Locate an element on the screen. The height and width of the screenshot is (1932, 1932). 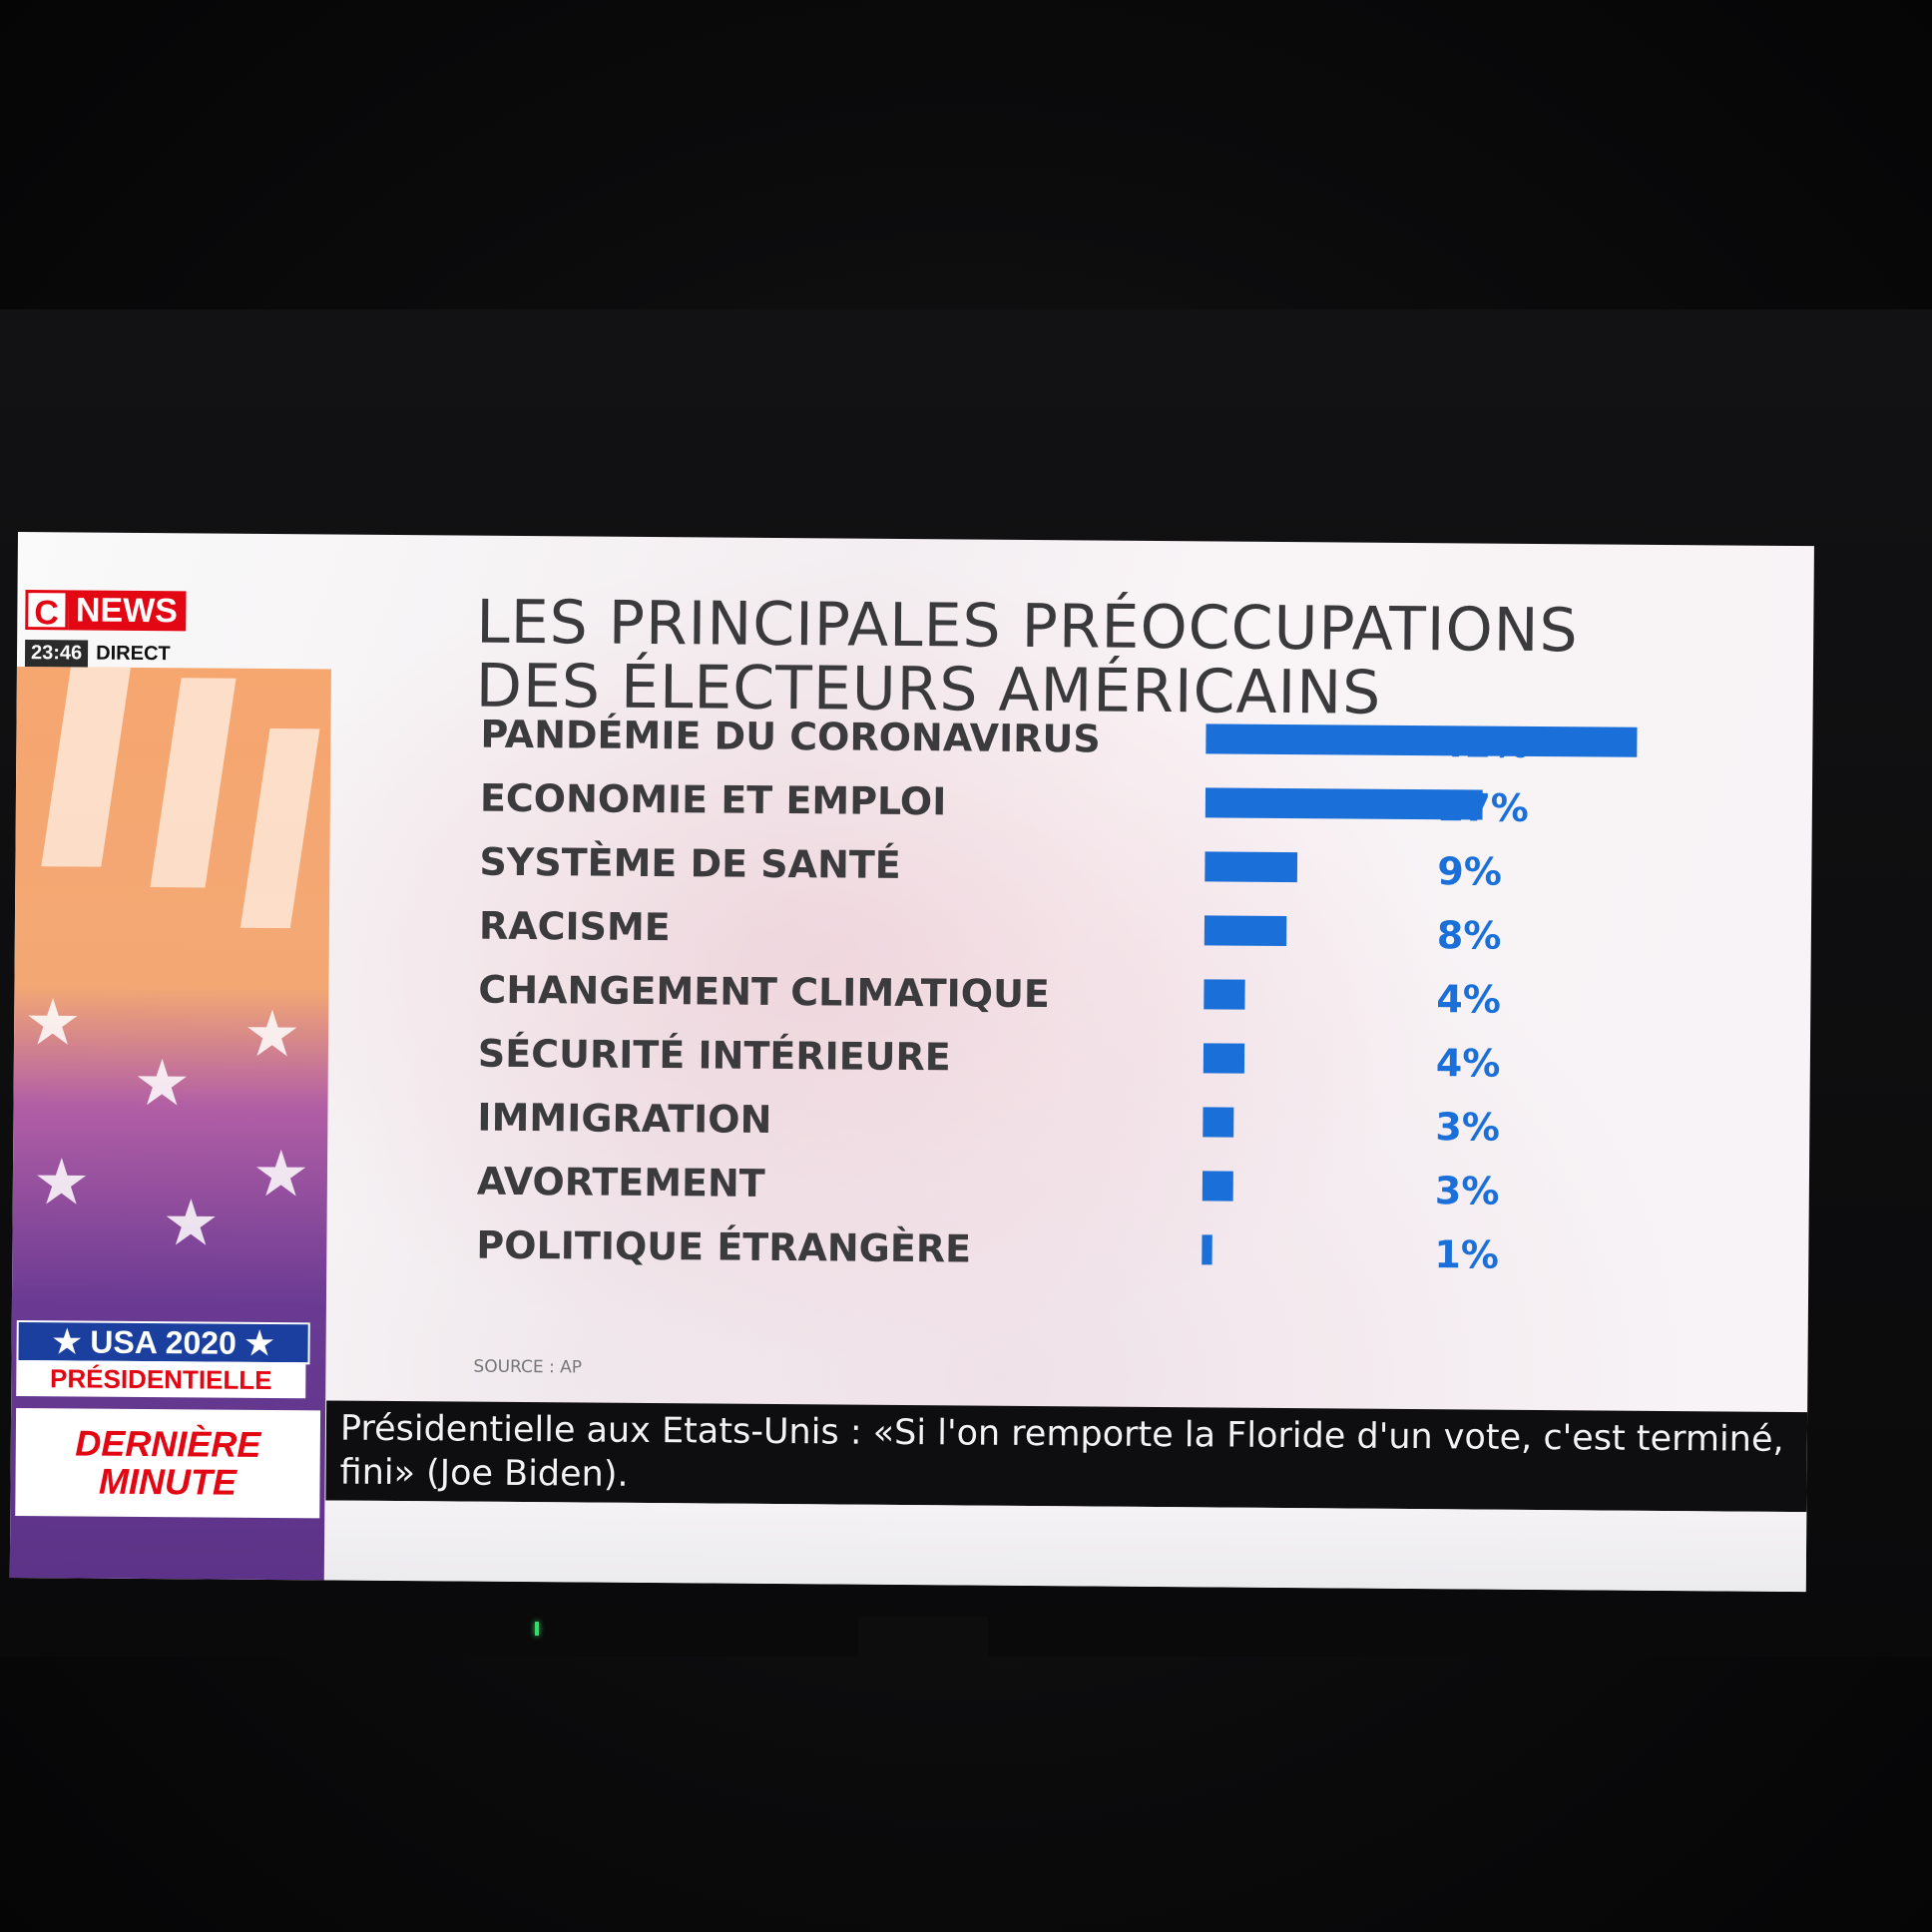
category-label: POLITIQUE ÉTRANGÈRE is located at coordinates (723, 1247).